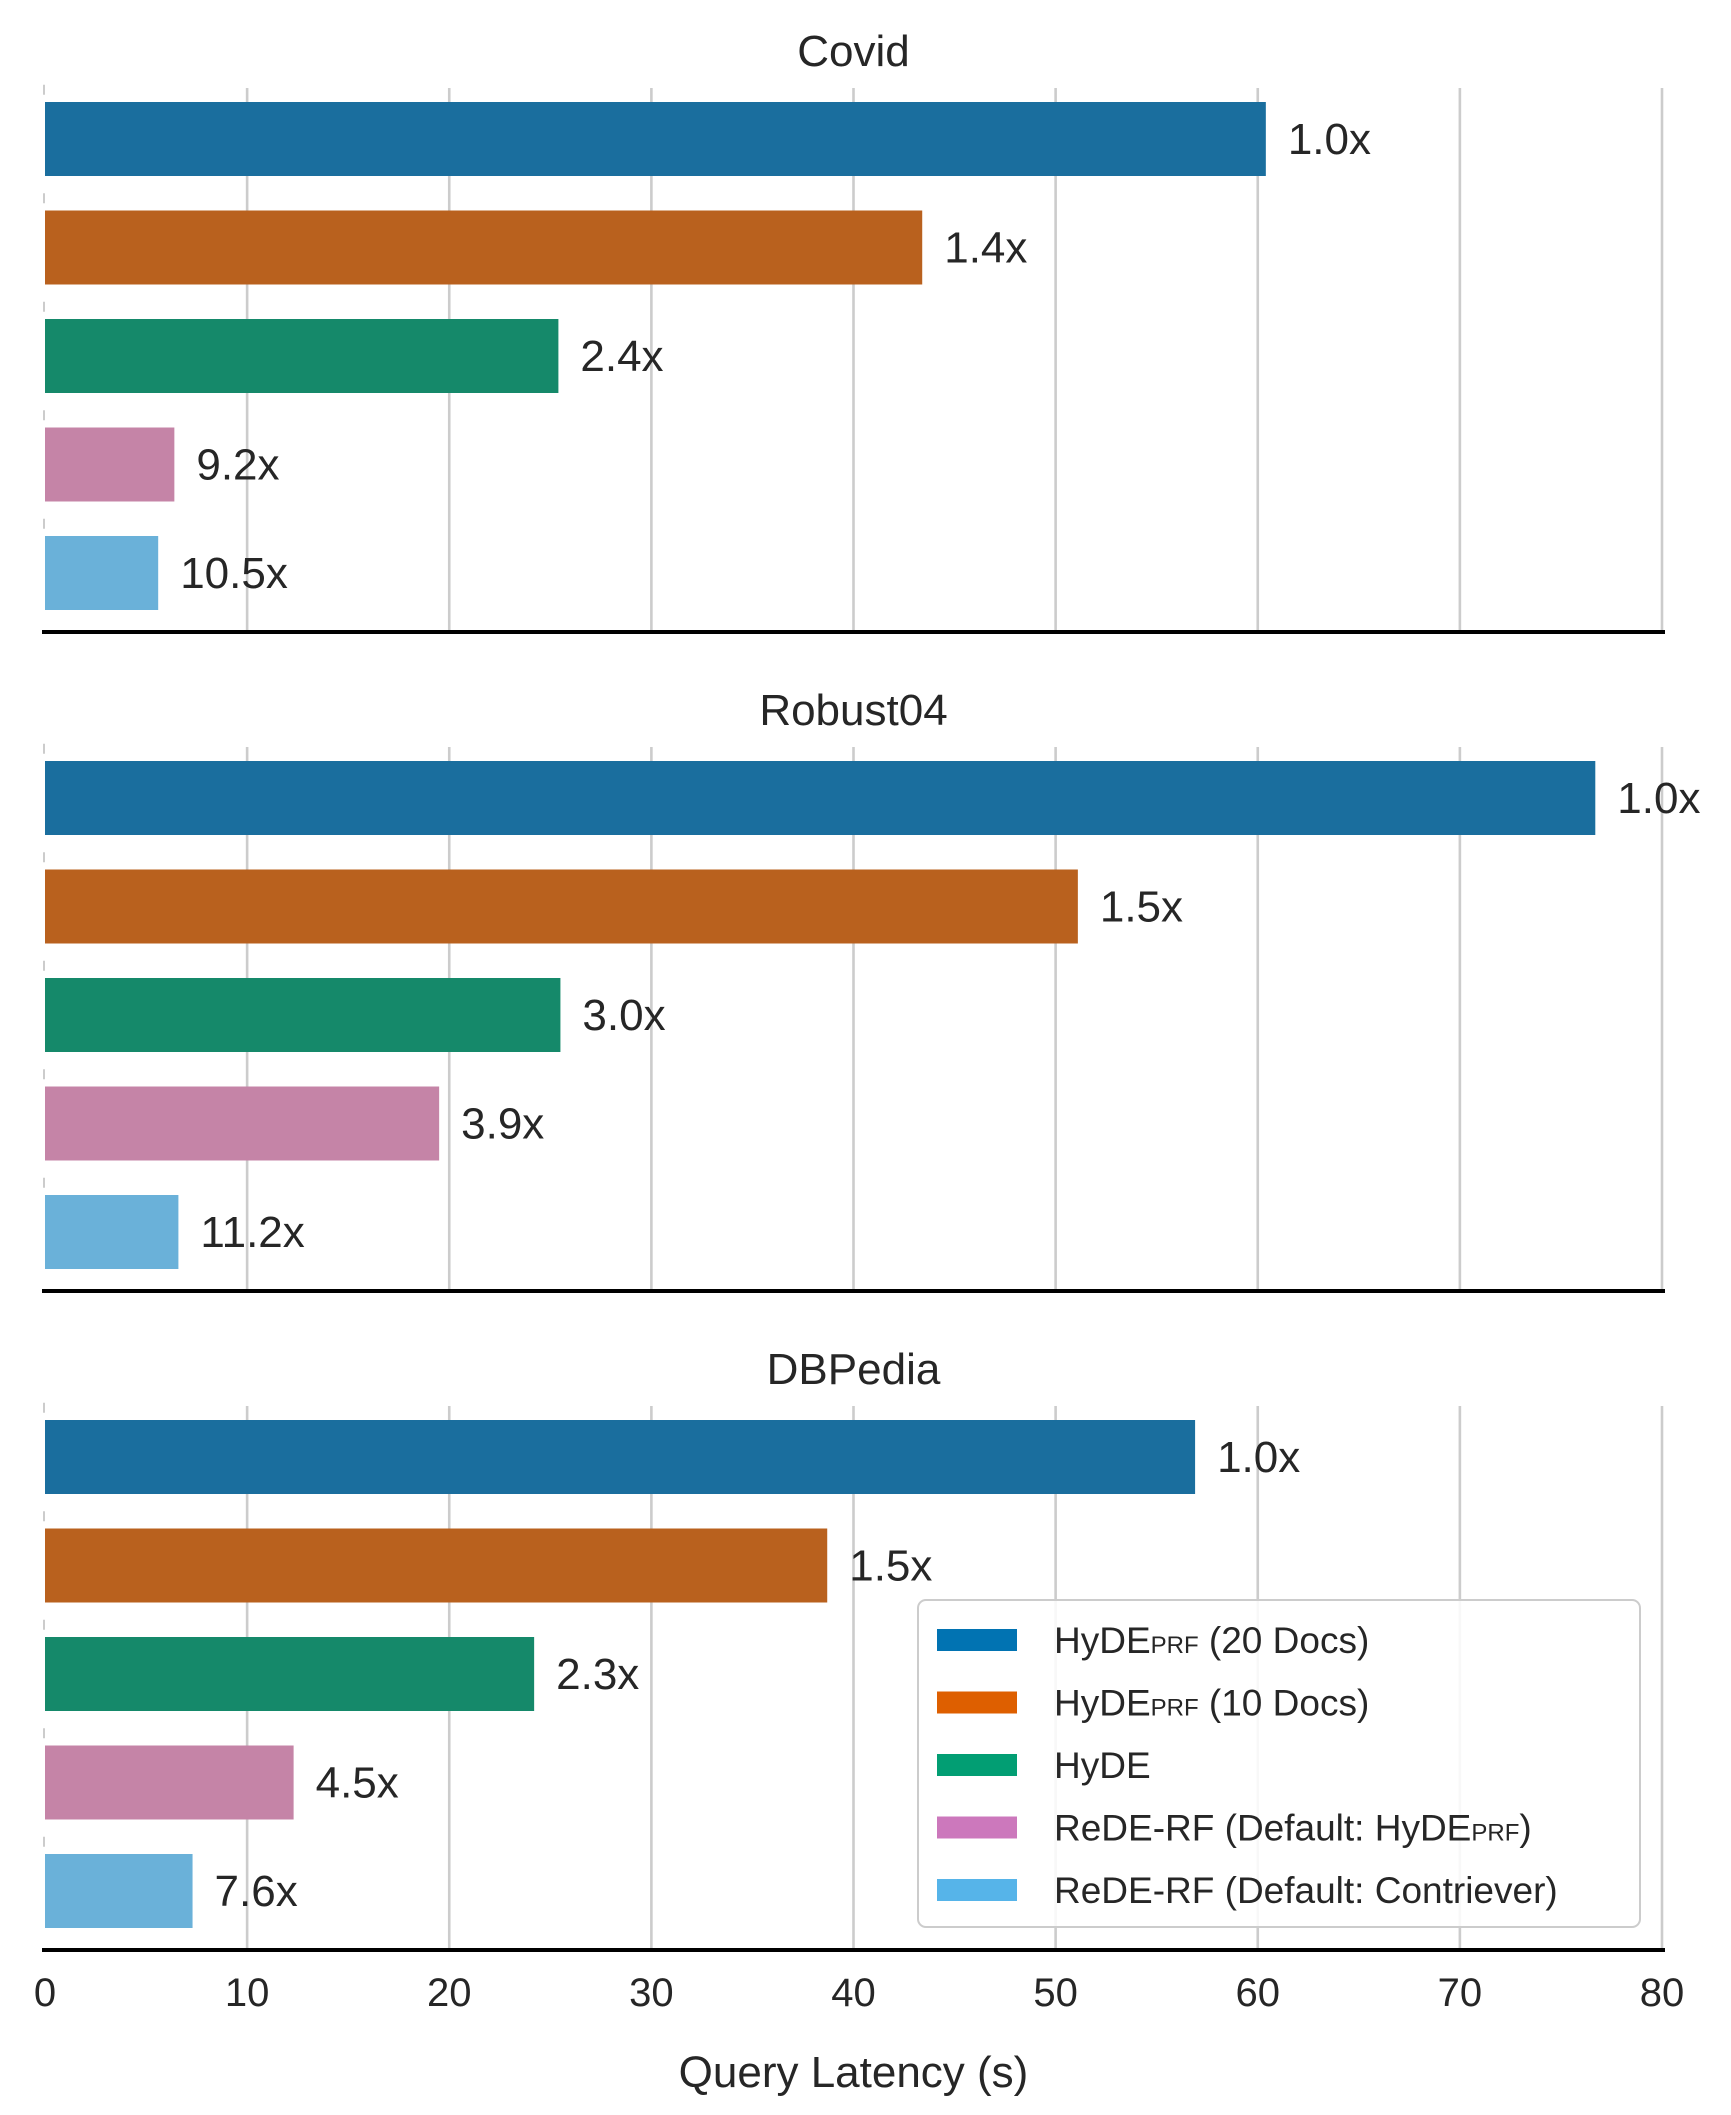  Describe the element at coordinates (853, 710) in the screenshot. I see `panel-title: Robust04` at that location.